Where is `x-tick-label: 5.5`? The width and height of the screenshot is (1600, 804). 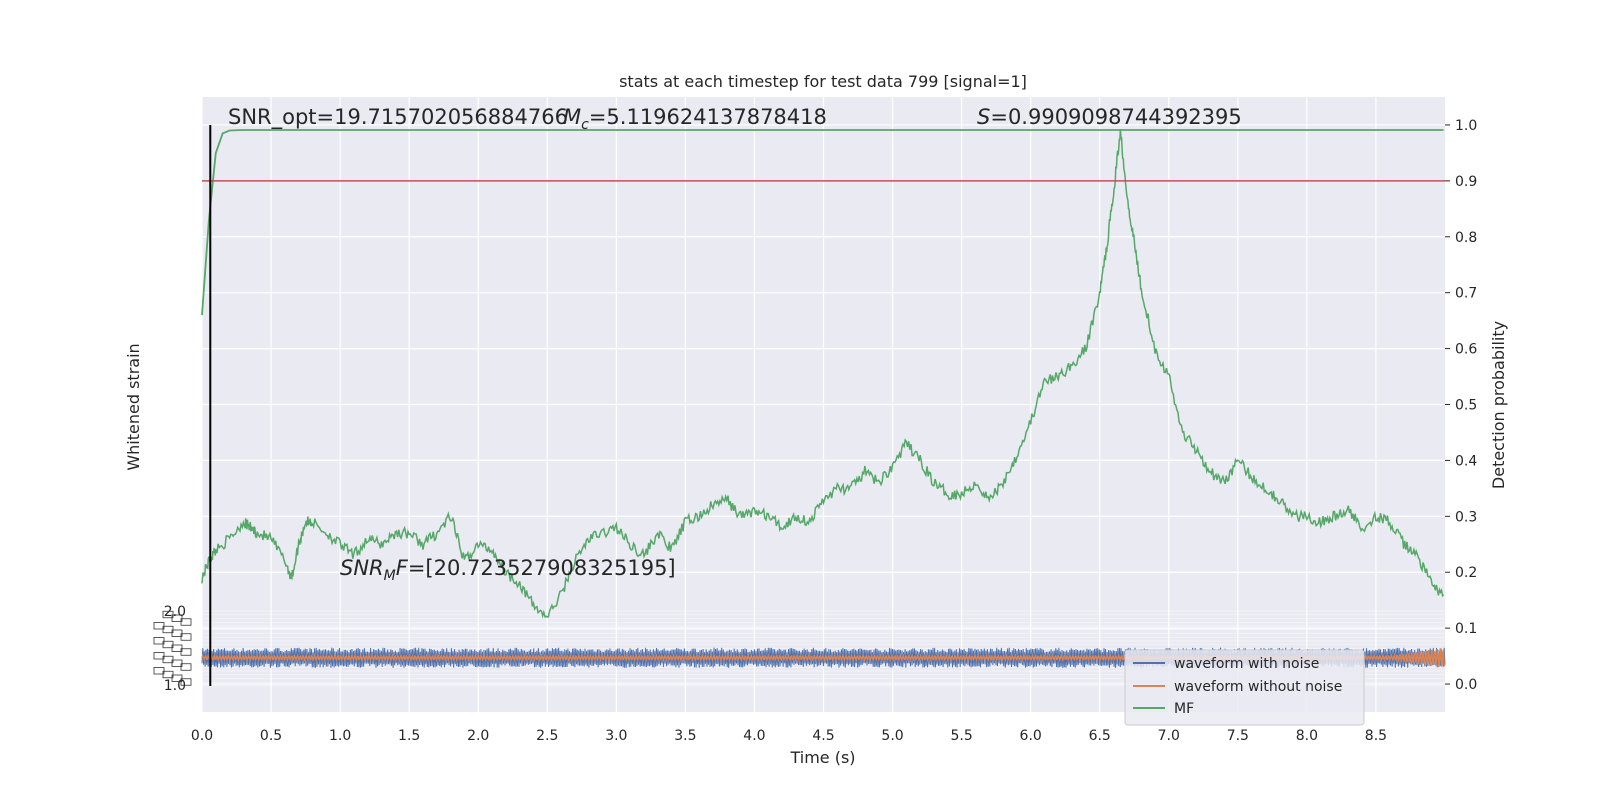 x-tick-label: 5.5 is located at coordinates (961, 736).